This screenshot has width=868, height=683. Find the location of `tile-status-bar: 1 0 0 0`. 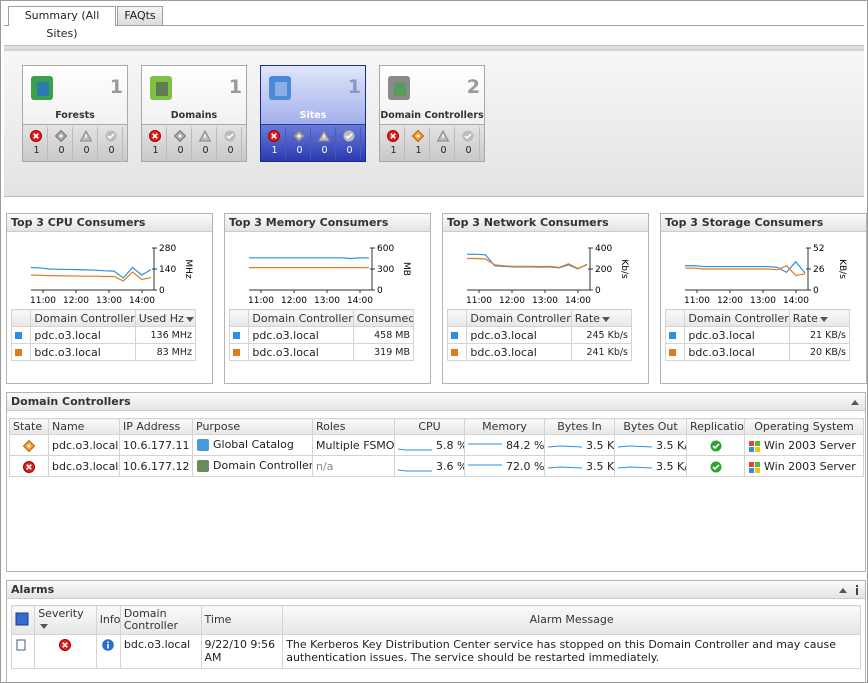

tile-status-bar: 1 0 0 0 is located at coordinates (313, 142).